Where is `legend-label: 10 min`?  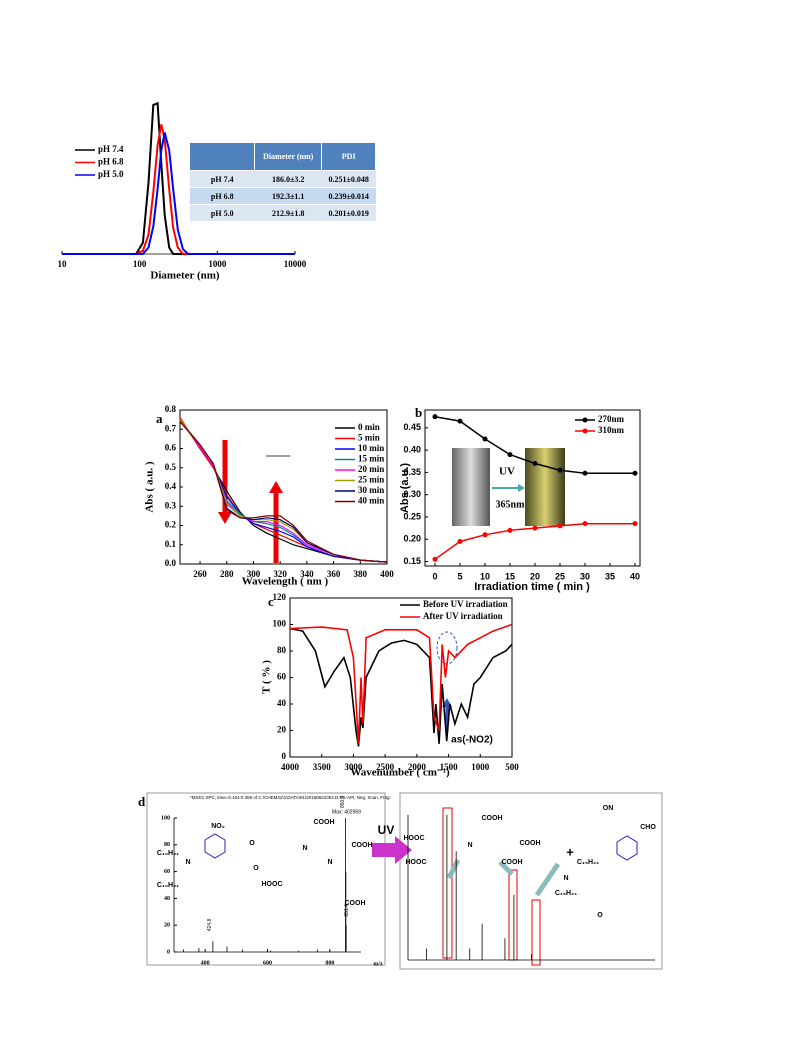
legend-label: 10 min is located at coordinates (371, 448).